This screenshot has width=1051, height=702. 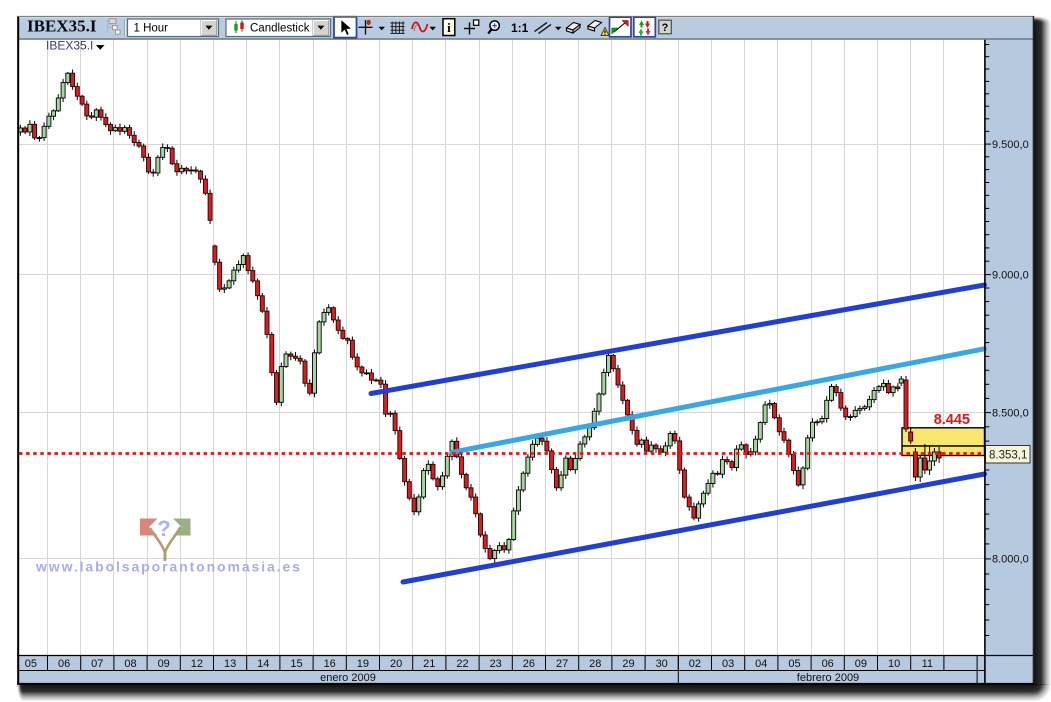 What do you see at coordinates (562, 664) in the screenshot?
I see `svg-text: 27` at bounding box center [562, 664].